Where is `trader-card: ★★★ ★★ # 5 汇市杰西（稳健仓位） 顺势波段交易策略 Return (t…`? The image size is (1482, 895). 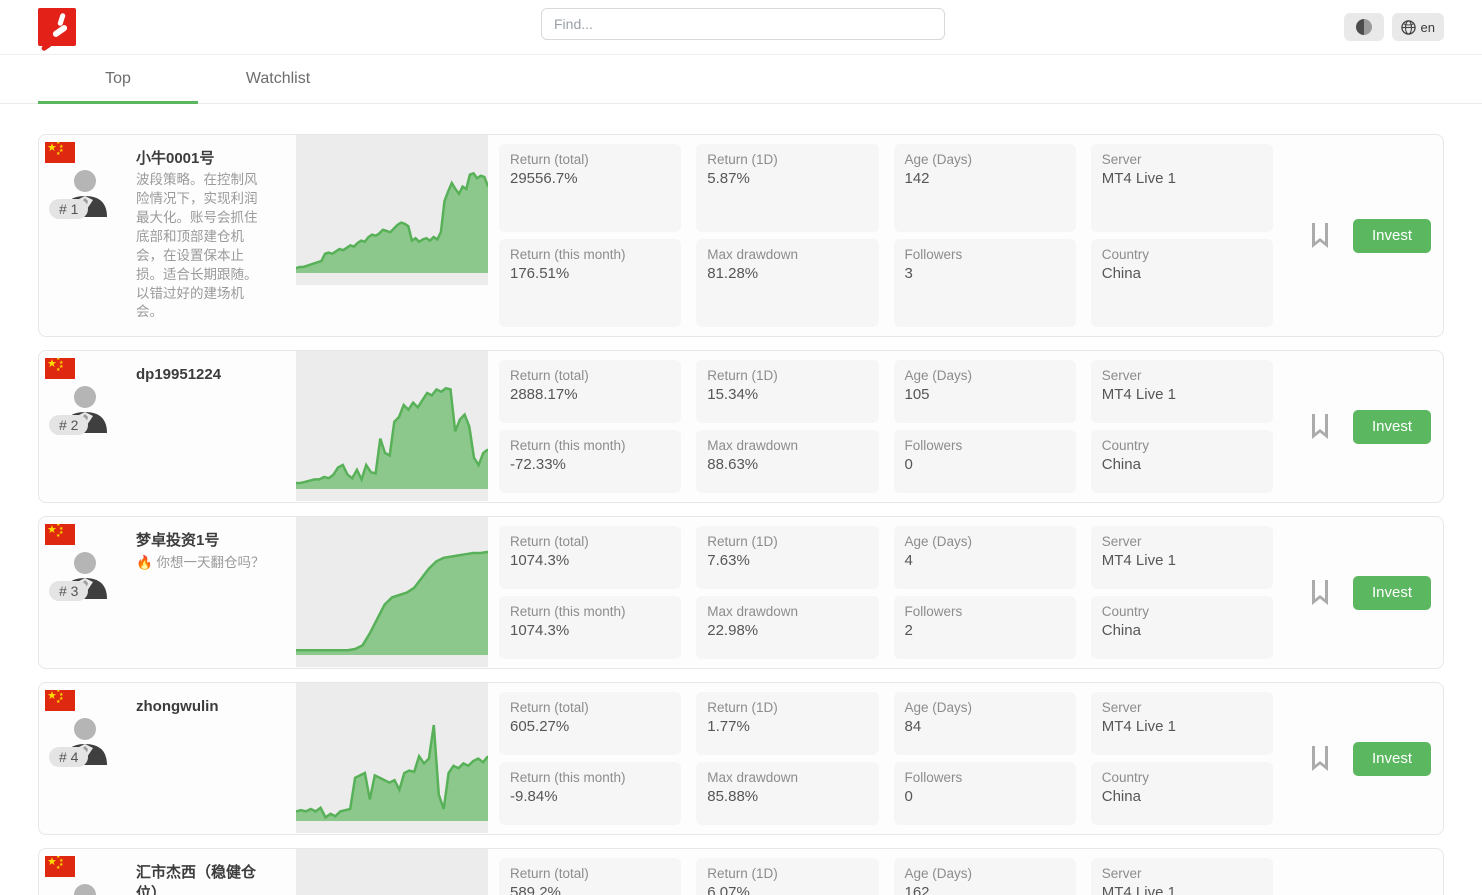 trader-card: ★★★ ★★ # 5 汇市杰西（稳健仓位） 顺势波段交易策略 Return (t… is located at coordinates (741, 871).